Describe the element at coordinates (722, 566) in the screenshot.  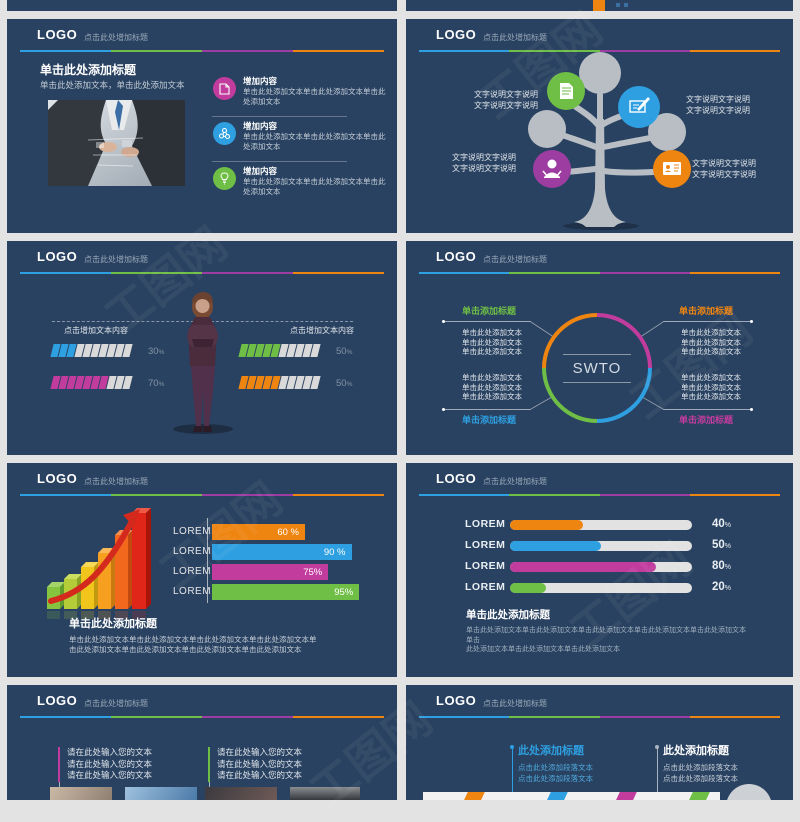
I see `bar-value: 80%` at that location.